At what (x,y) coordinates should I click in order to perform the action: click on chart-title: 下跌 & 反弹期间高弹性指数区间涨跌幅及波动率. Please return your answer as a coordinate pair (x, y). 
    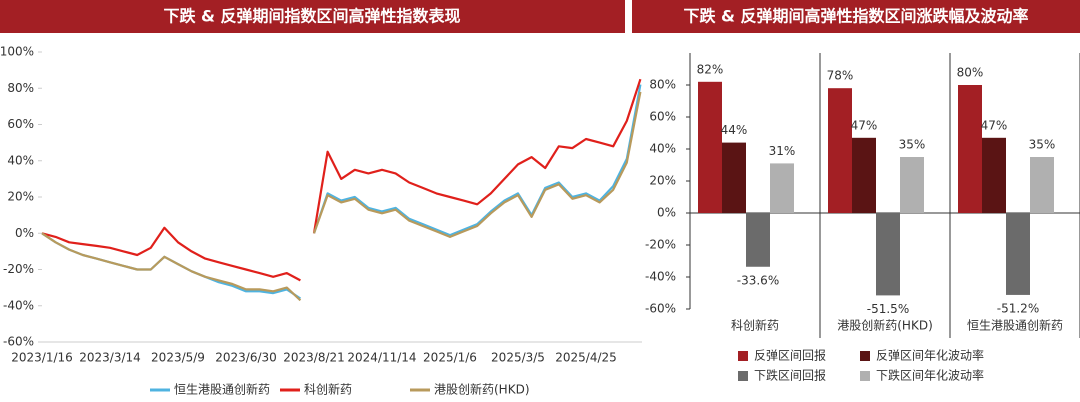
    Looking at the image, I should click on (855, 16).